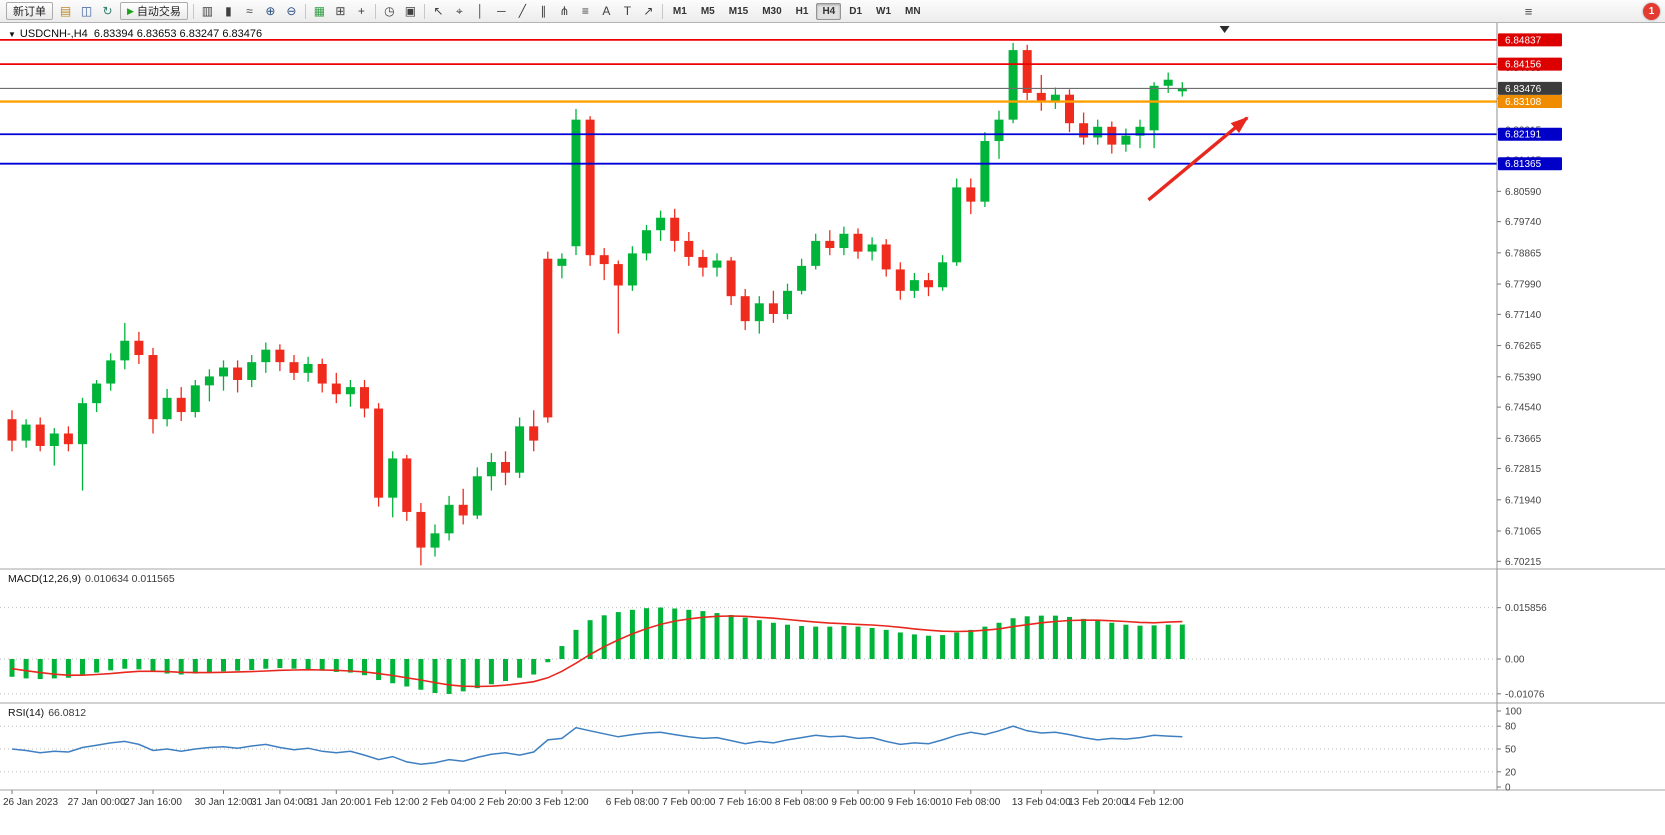  I want to click on channel-icon: ∥, so click(543, 10).